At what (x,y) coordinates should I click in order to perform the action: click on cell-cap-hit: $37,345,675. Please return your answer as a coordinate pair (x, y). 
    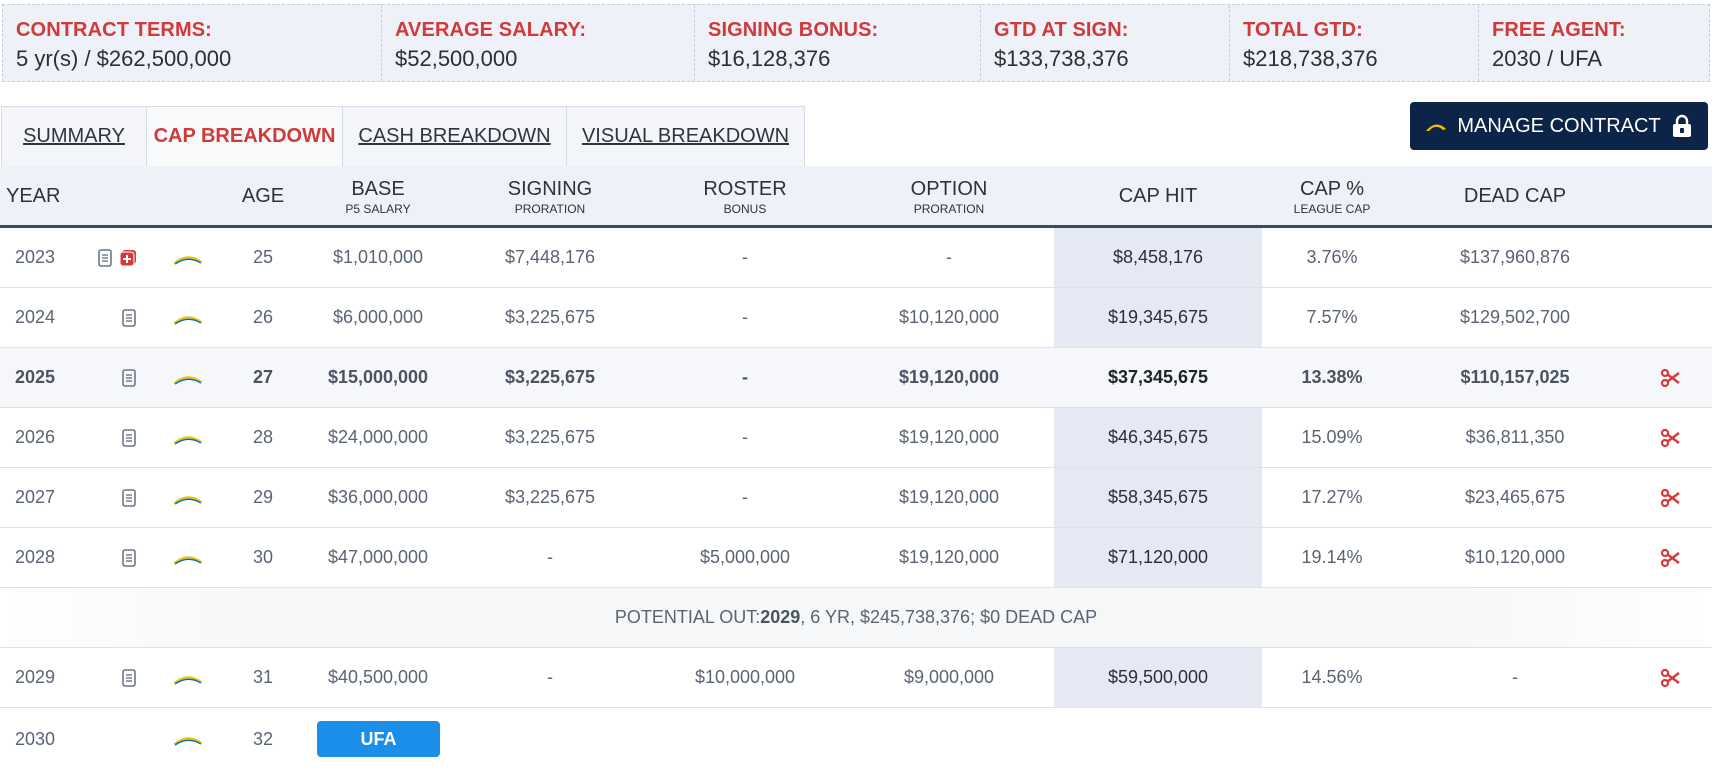
    Looking at the image, I should click on (1158, 377).